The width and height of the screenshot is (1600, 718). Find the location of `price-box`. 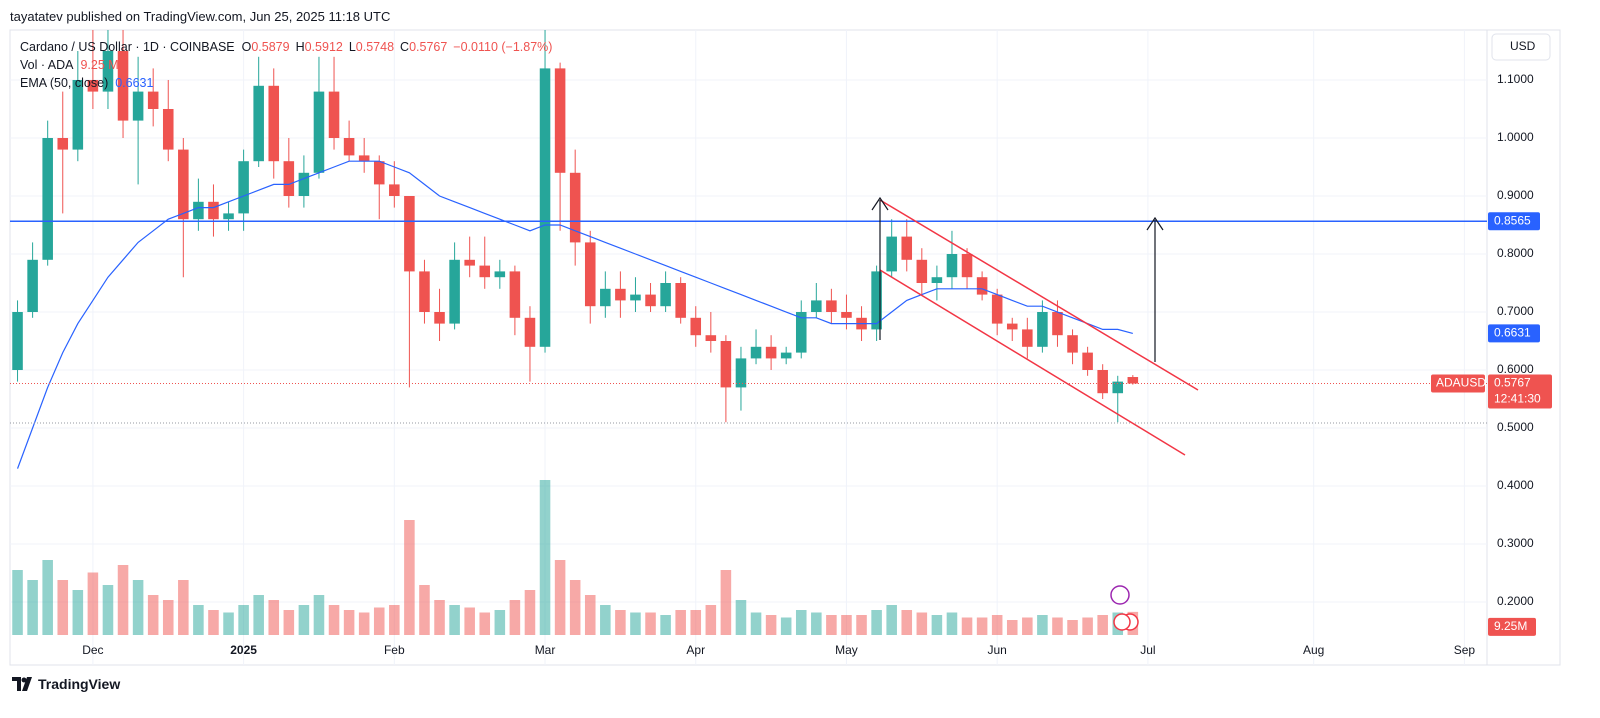

price-box is located at coordinates (1520, 391).